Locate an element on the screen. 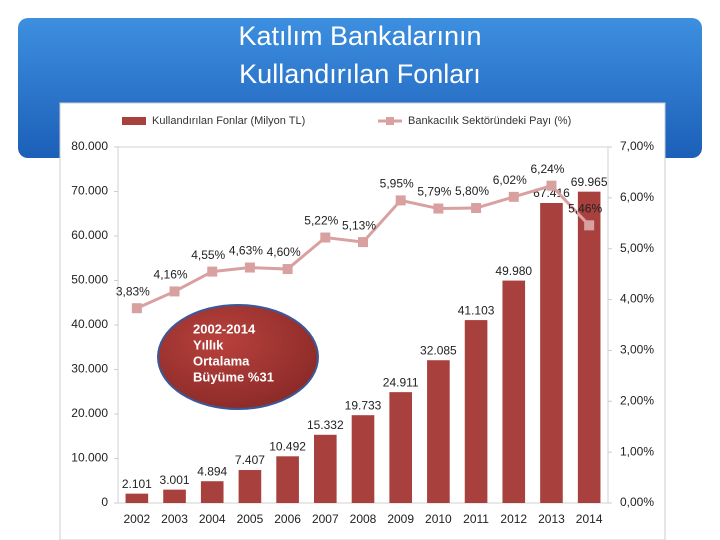 The width and height of the screenshot is (720, 540). bar-value-label: 41.103 is located at coordinates (476, 310).